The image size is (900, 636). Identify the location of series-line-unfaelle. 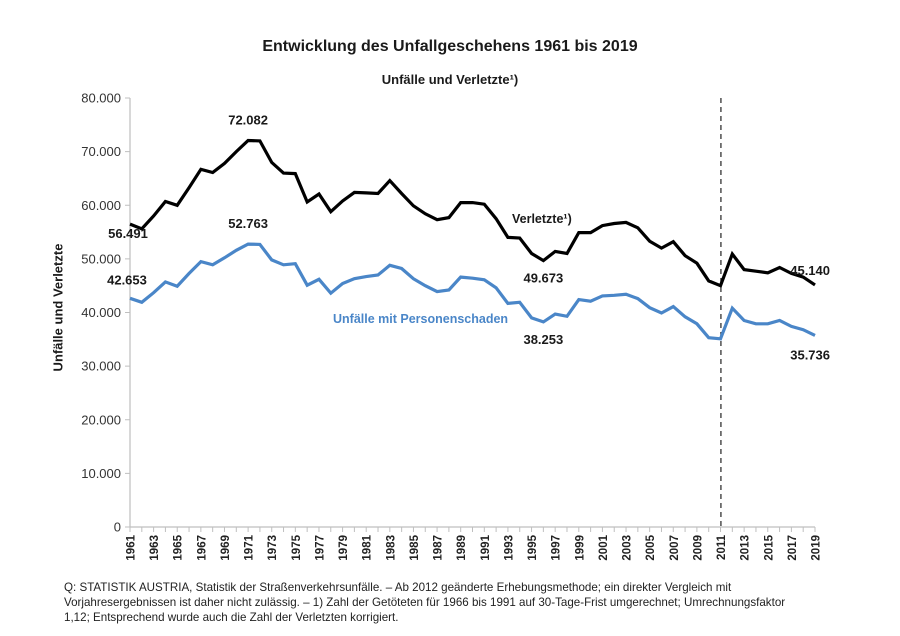
(472, 291).